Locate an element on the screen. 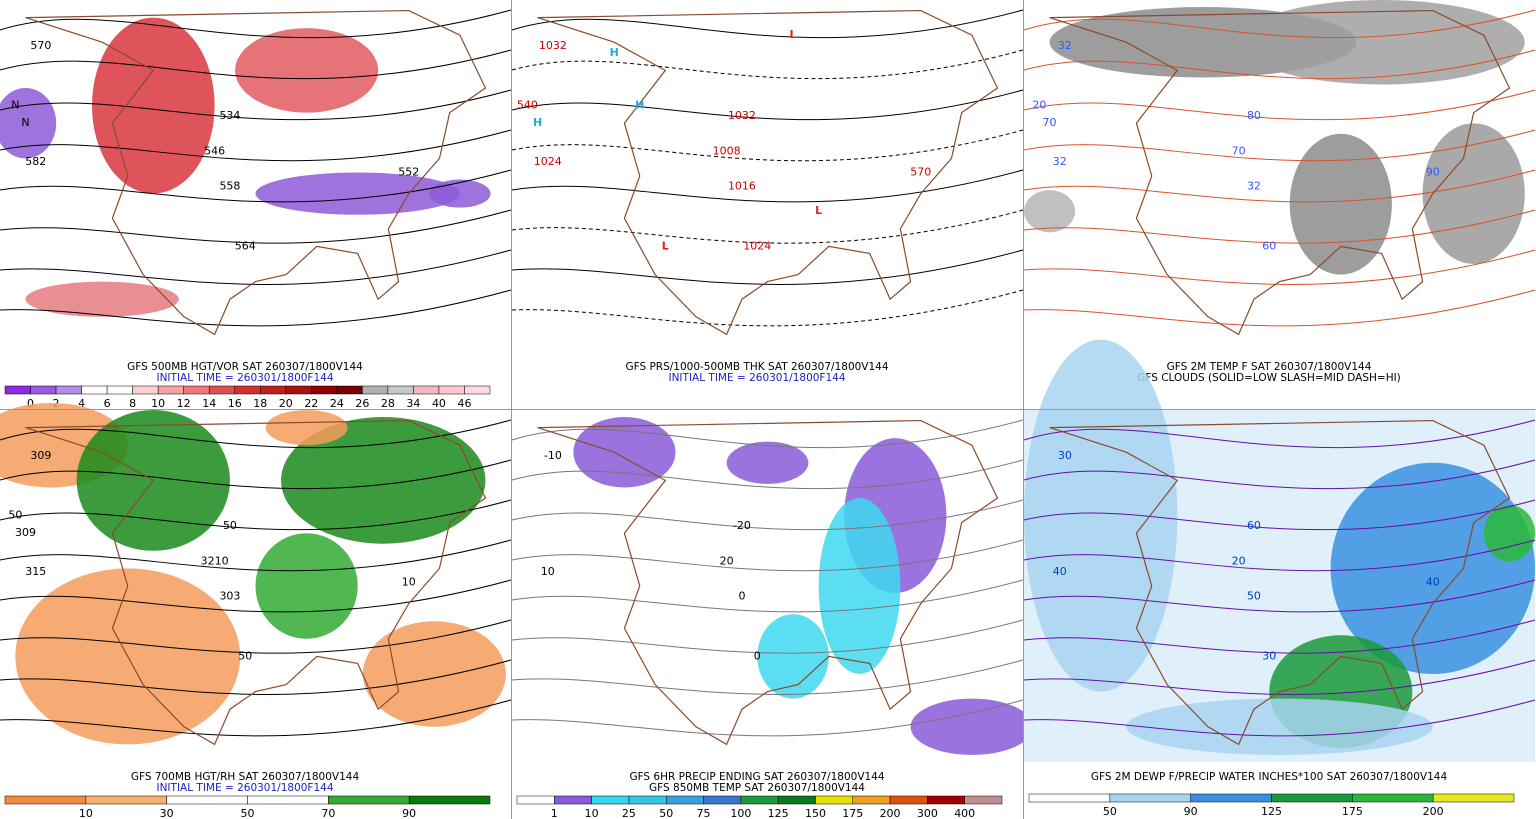 The height and width of the screenshot is (819, 1536). map-label: 570 is located at coordinates (40, 45).